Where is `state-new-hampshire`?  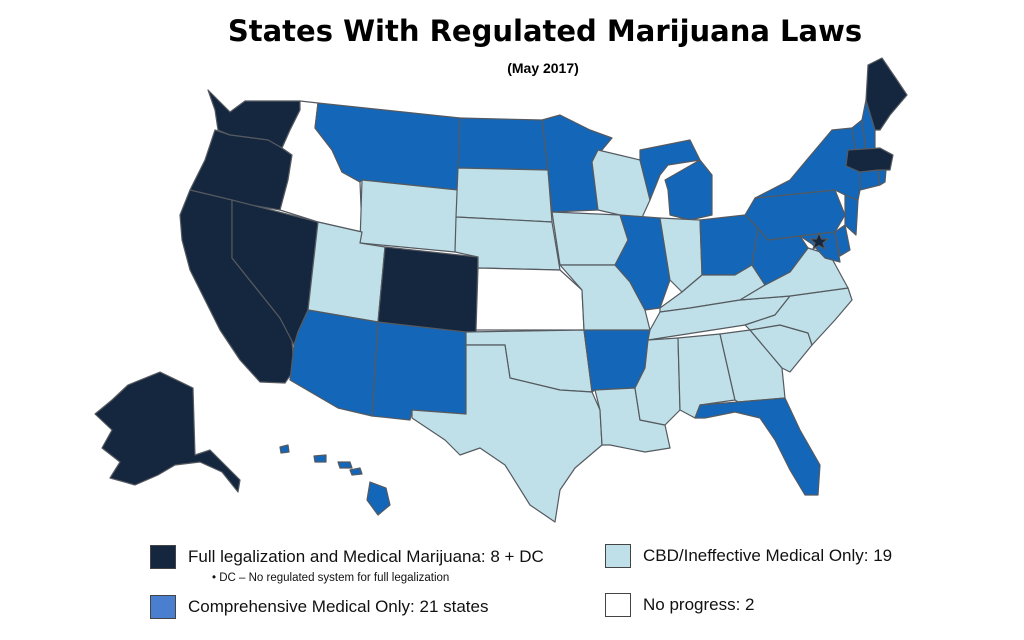 state-new-hampshire is located at coordinates (868, 126).